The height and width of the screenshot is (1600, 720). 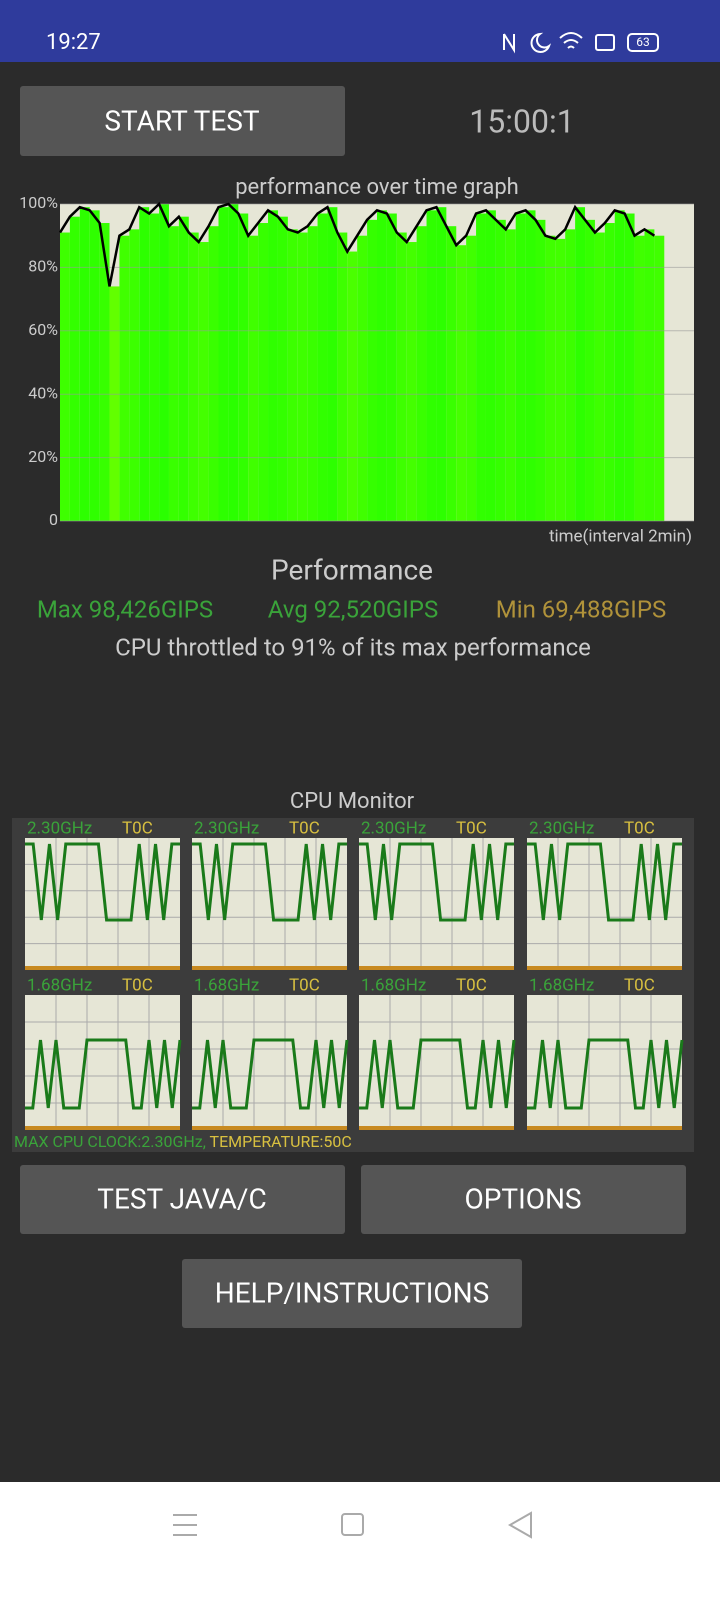 What do you see at coordinates (185, 1525) in the screenshot?
I see `nav-menu` at bounding box center [185, 1525].